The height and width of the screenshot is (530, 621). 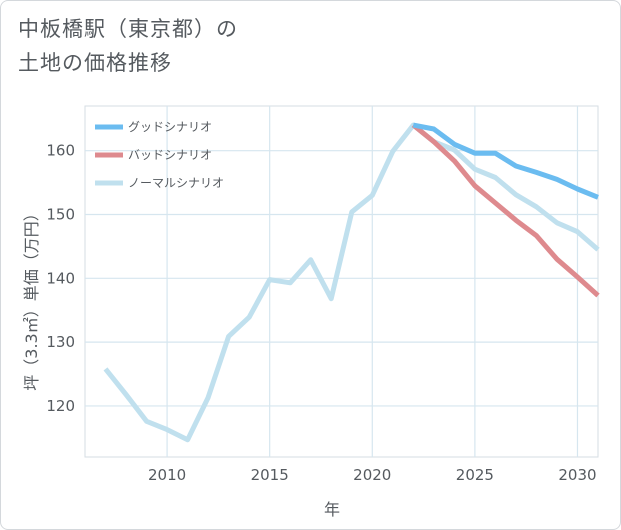 What do you see at coordinates (270, 475) in the screenshot?
I see `x-tick-label: 2015` at bounding box center [270, 475].